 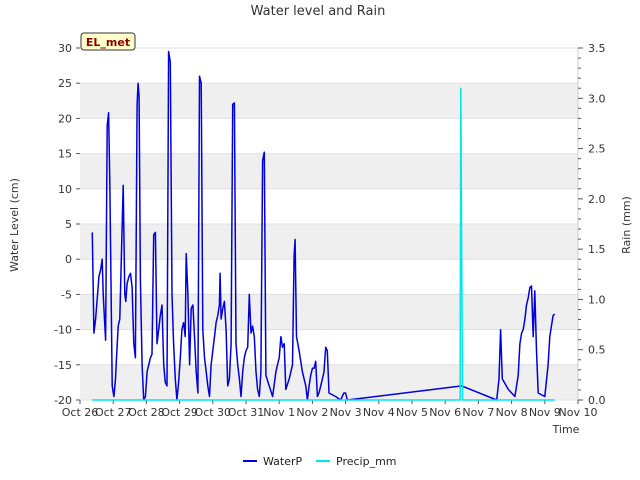 I want to click on left-y-tick-label: 20, so click(x=65, y=118).